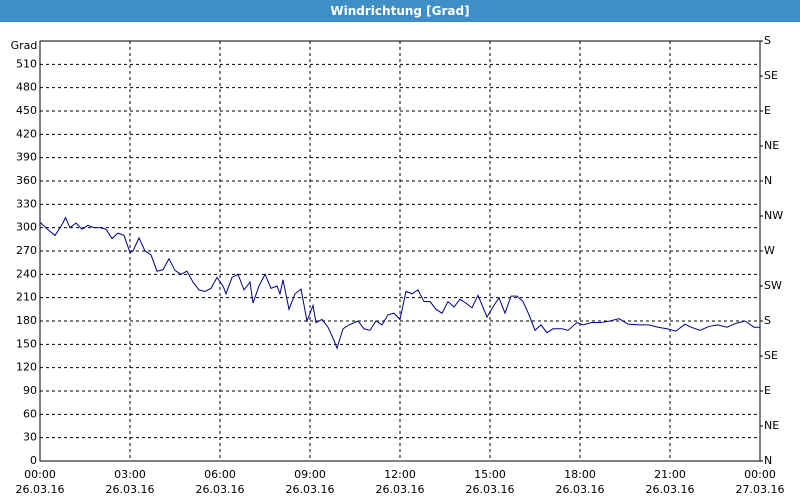 This screenshot has height=500, width=800. Describe the element at coordinates (26, 273) in the screenshot. I see `y-tick-label: 240` at that location.